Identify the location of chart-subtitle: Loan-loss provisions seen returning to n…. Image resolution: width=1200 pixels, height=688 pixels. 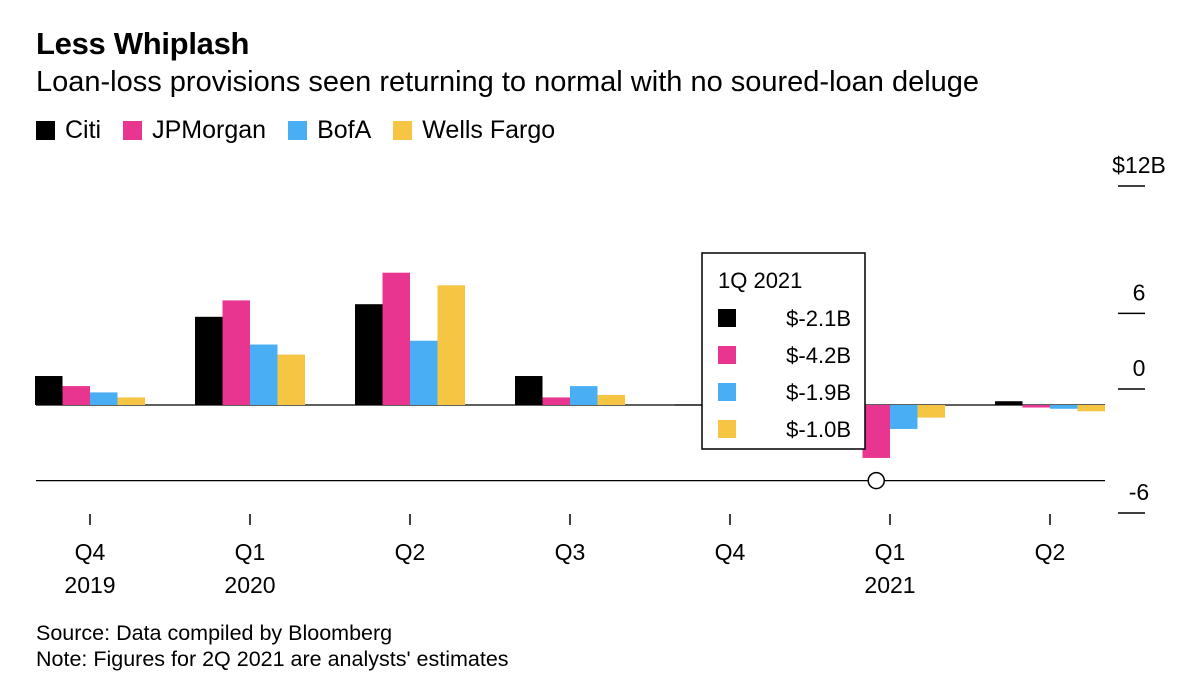
(508, 82).